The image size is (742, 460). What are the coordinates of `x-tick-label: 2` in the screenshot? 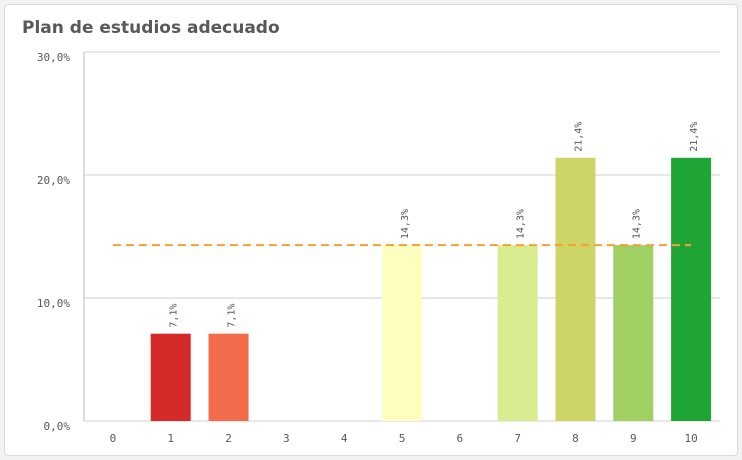 It's located at (228, 438).